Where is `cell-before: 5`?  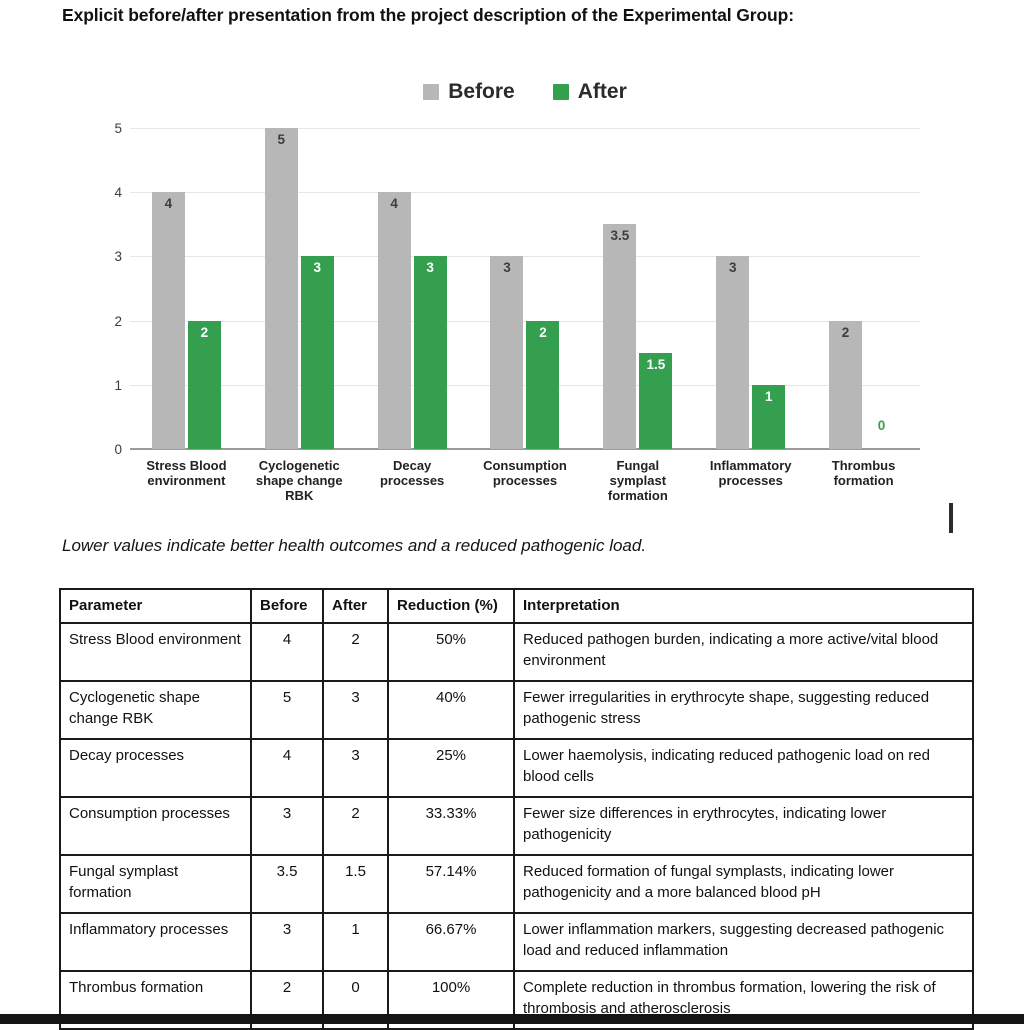 cell-before: 5 is located at coordinates (287, 710).